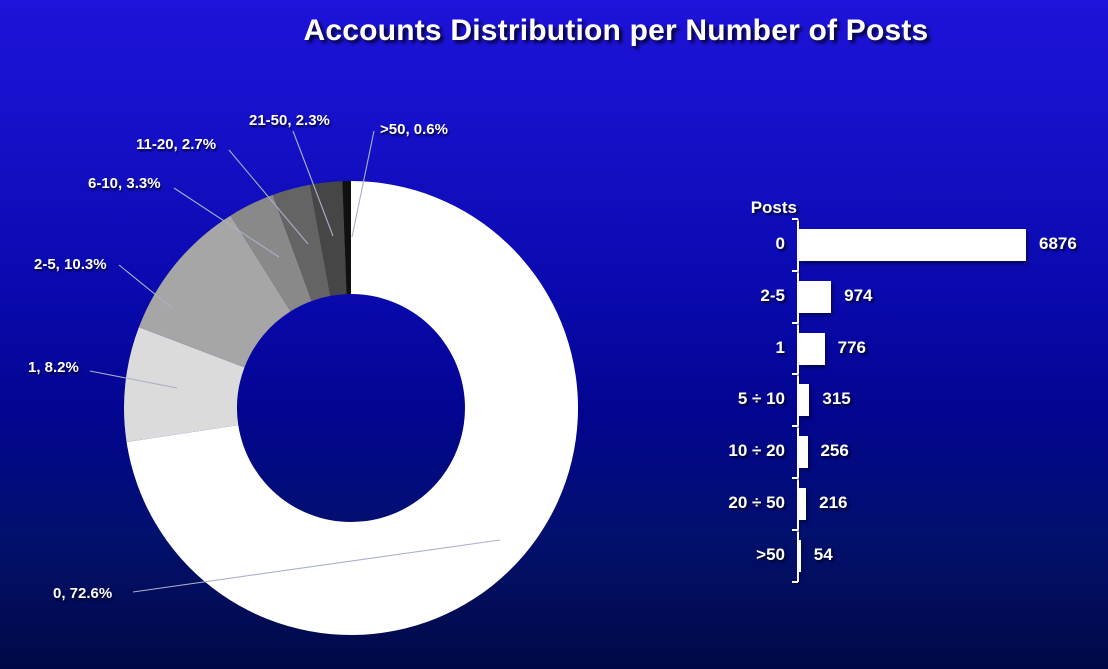 Image resolution: width=1108 pixels, height=669 pixels. Describe the element at coordinates (756, 502) in the screenshot. I see `bar-category-label: 20 ÷ 50` at that location.